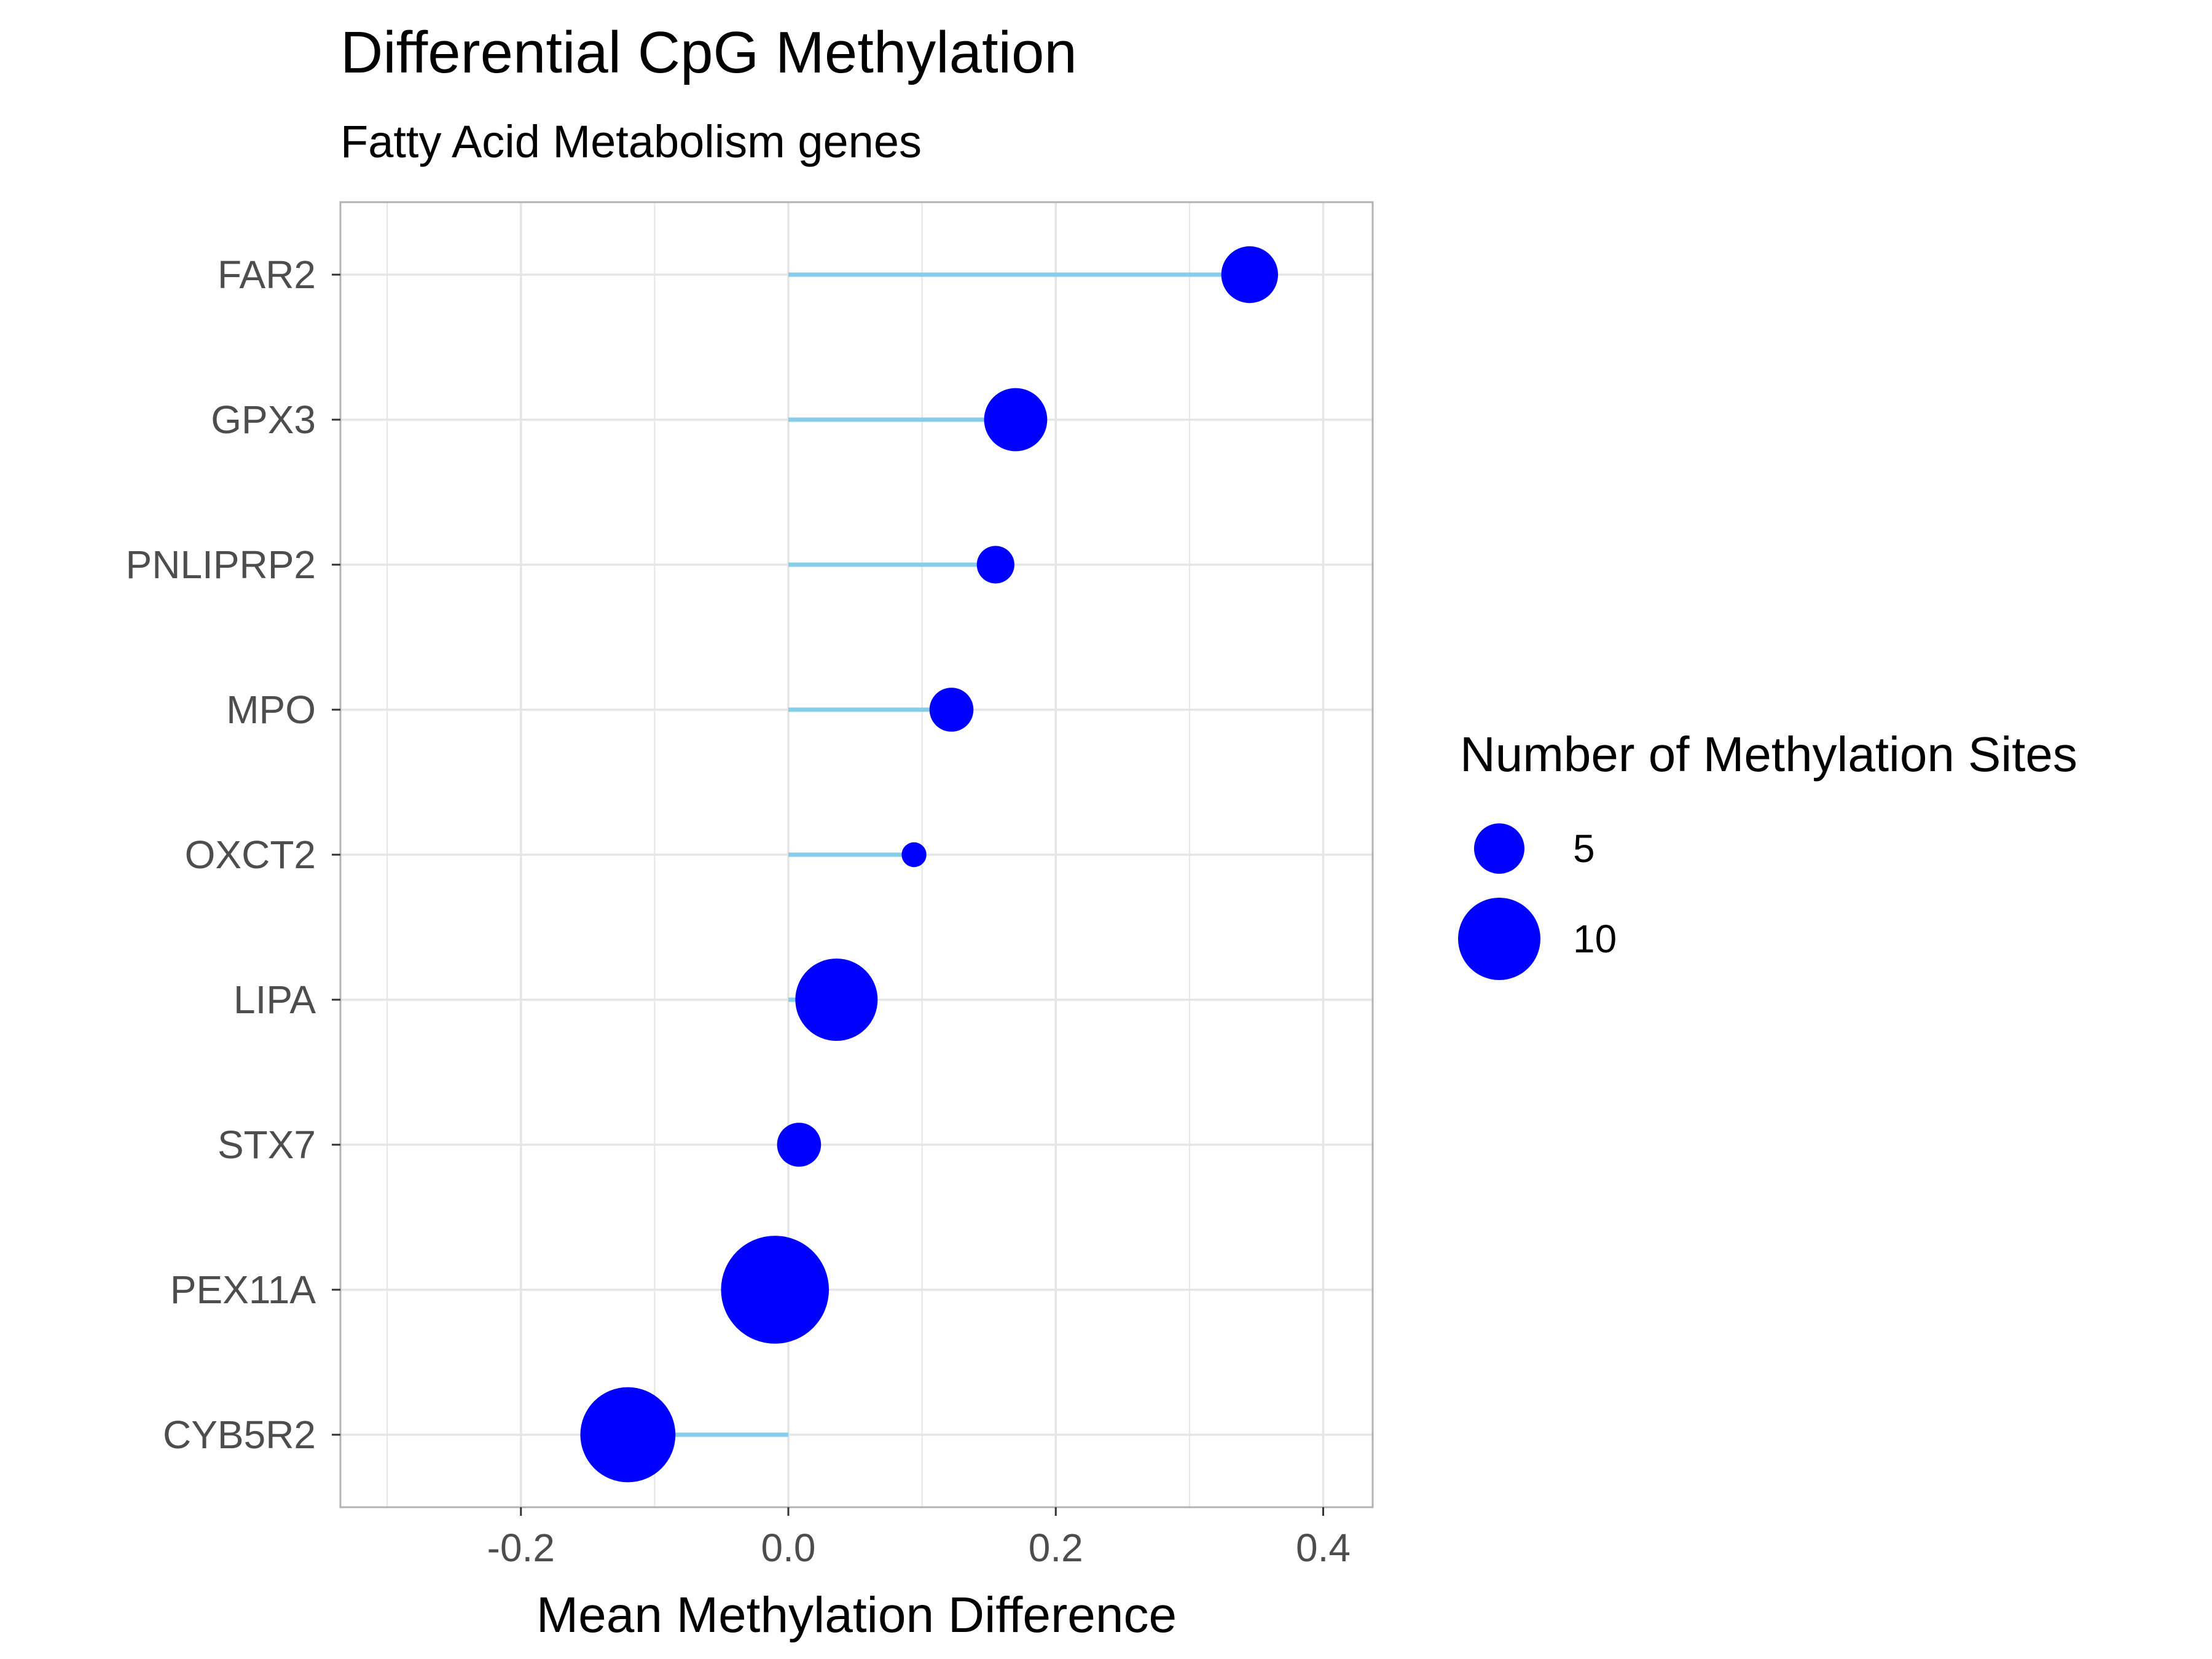  I want to click on chart-subtitle: Fatty Acid Metabolism genes, so click(631, 141).